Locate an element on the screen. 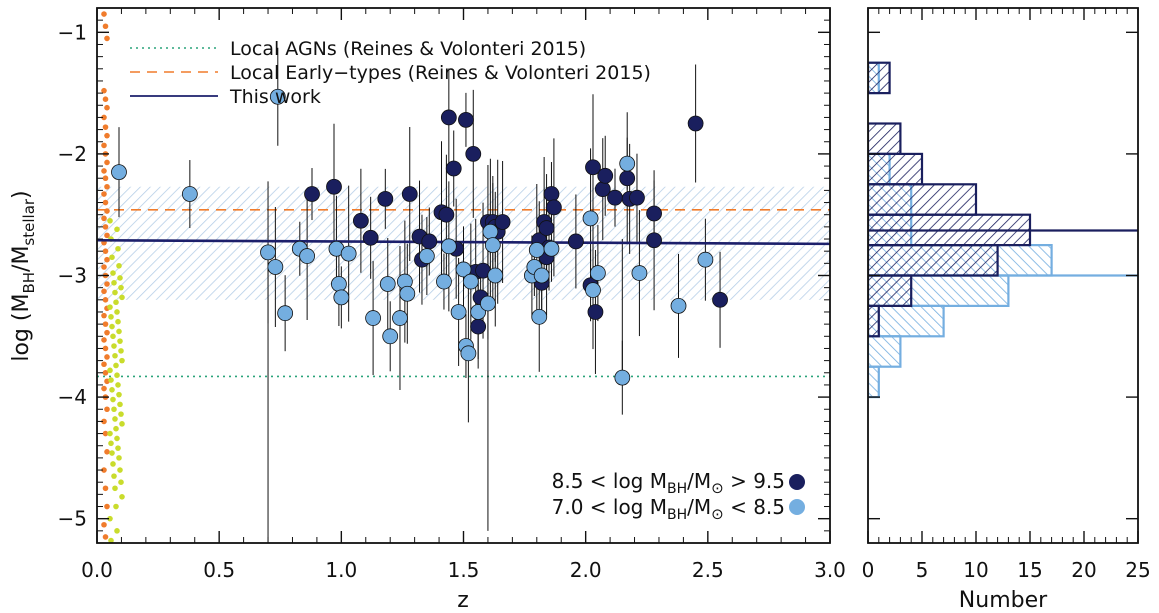 Image resolution: width=1159 pixels, height=613 pixels. histogram-x-tick-label: 20 is located at coordinates (1083, 570).